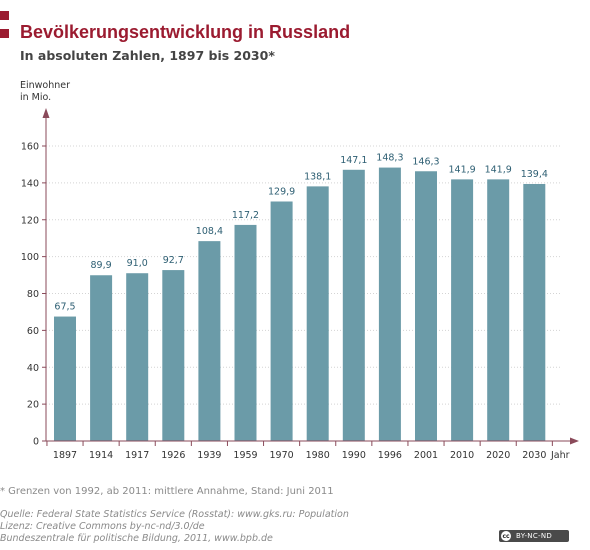 This screenshot has width=590, height=550. Describe the element at coordinates (574, 441) in the screenshot. I see `x-axis-arrow` at that location.